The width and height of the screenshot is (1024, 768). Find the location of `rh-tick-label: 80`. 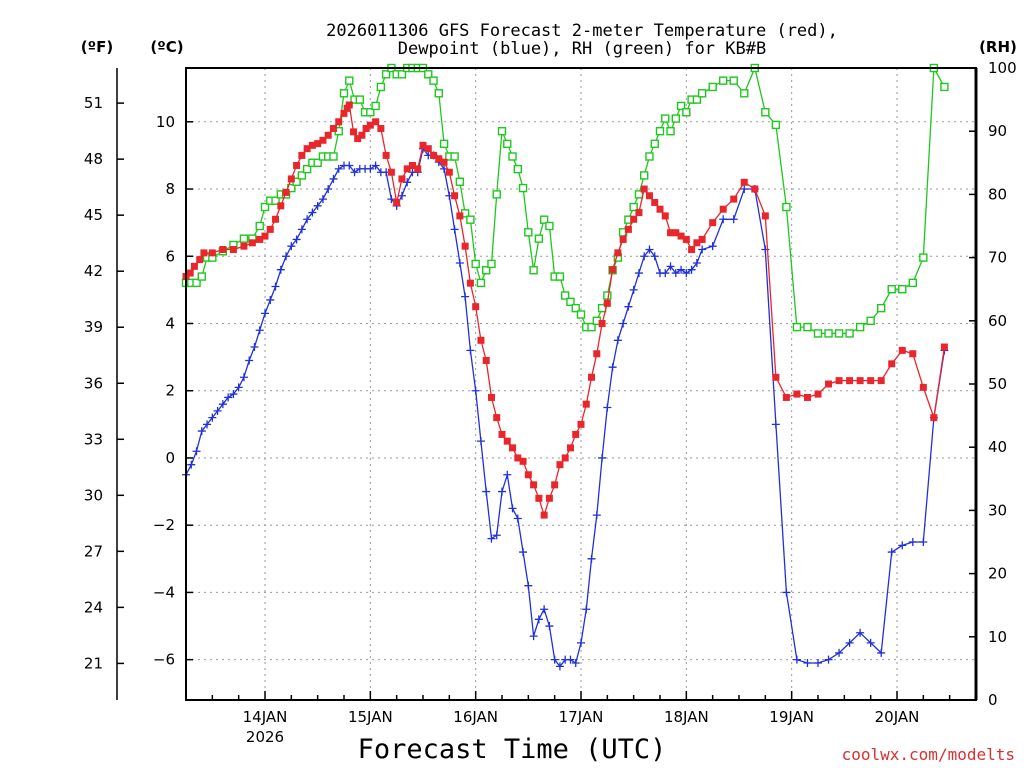

rh-tick-label: 80 is located at coordinates (997, 194).